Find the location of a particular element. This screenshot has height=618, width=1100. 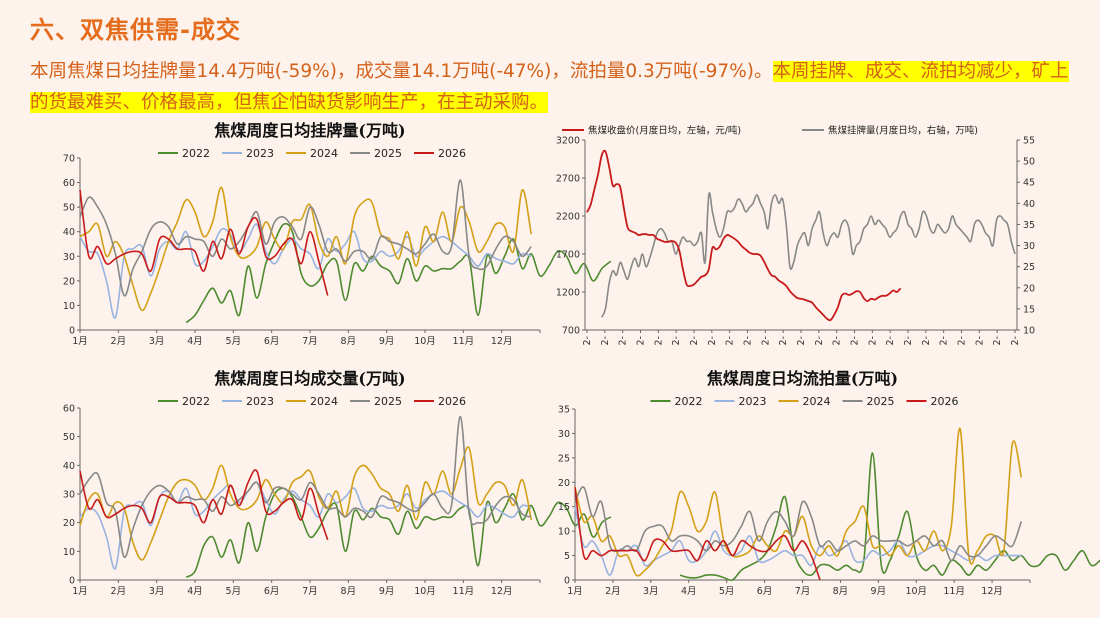

y-left-tick-label: 2700 is located at coordinates (568, 179).